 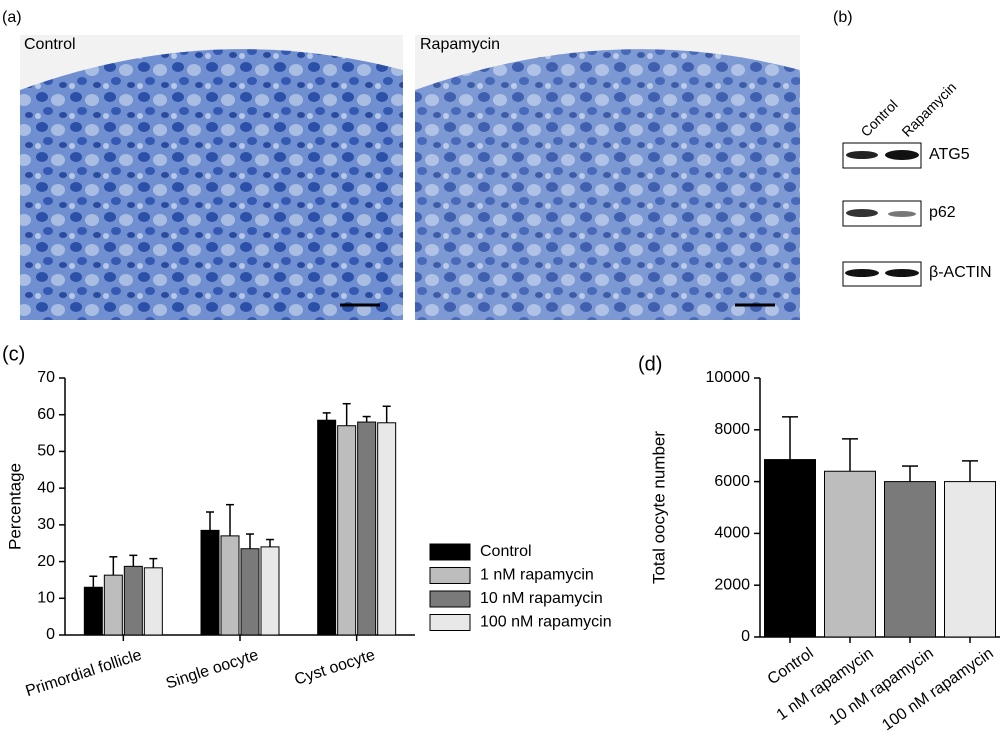 What do you see at coordinates (881, 687) in the screenshot?
I see `x-tick-label: 10 nM rapamycin` at bounding box center [881, 687].